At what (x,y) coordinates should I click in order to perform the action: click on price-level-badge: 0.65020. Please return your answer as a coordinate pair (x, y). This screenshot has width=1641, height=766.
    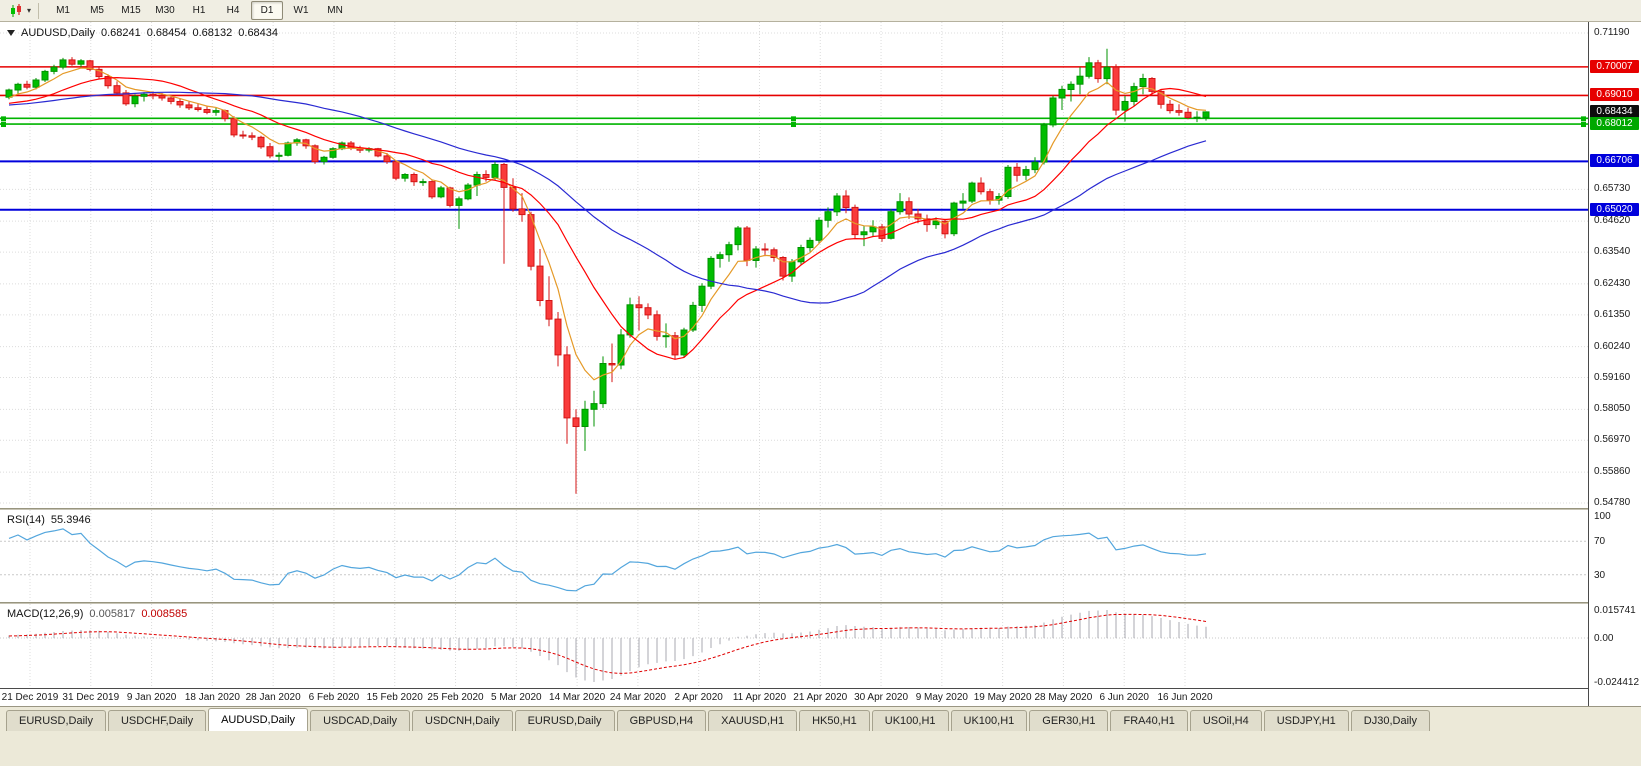
    Looking at the image, I should click on (1614, 209).